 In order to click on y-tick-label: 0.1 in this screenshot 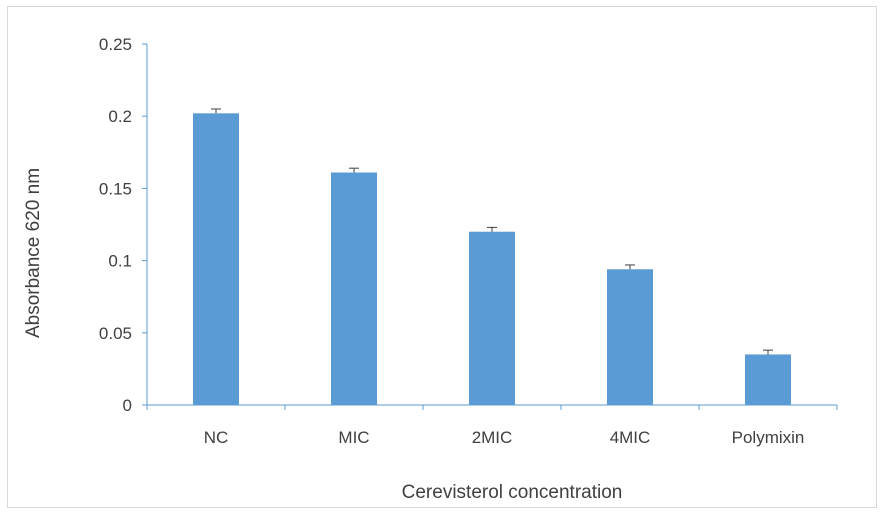, I will do `click(120, 261)`.